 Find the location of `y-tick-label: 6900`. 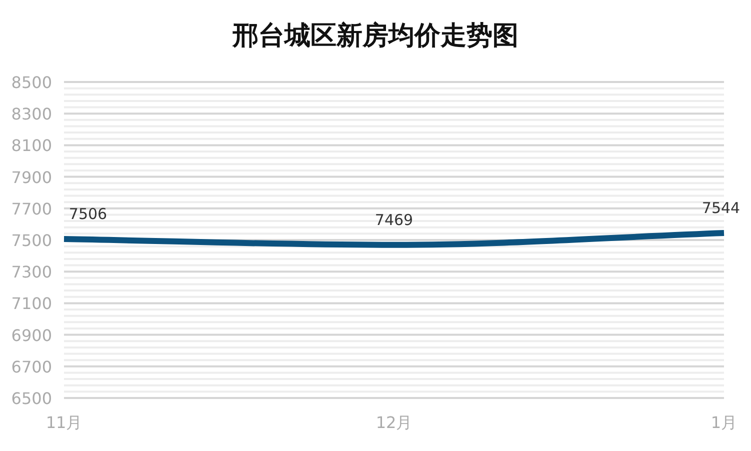

y-tick-label: 6900 is located at coordinates (31, 335).